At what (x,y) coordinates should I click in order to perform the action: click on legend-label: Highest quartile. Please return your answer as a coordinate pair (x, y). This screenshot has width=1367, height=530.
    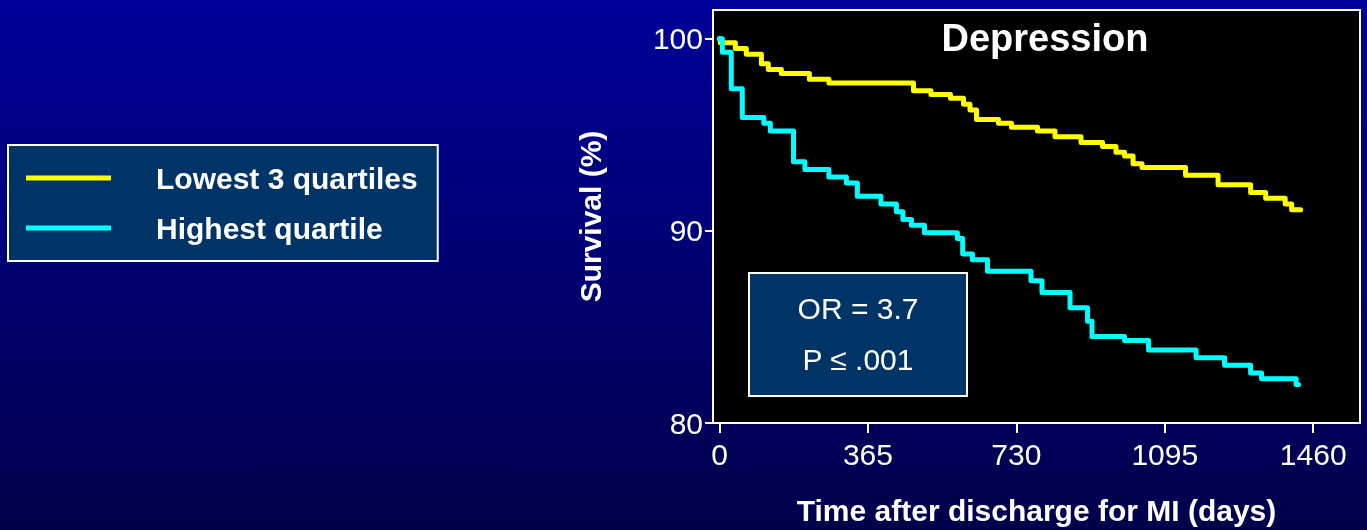
    Looking at the image, I should click on (269, 228).